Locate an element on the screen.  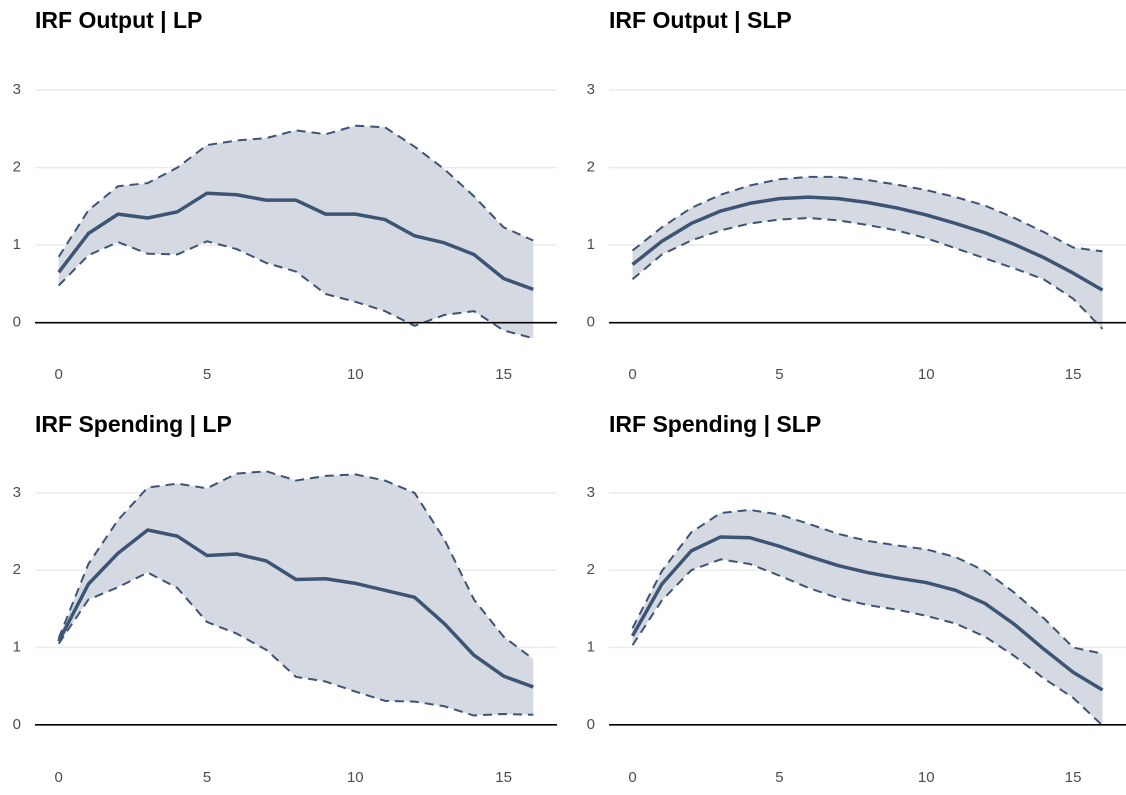
panel-title: IRF Output | LP is located at coordinates (118, 20).